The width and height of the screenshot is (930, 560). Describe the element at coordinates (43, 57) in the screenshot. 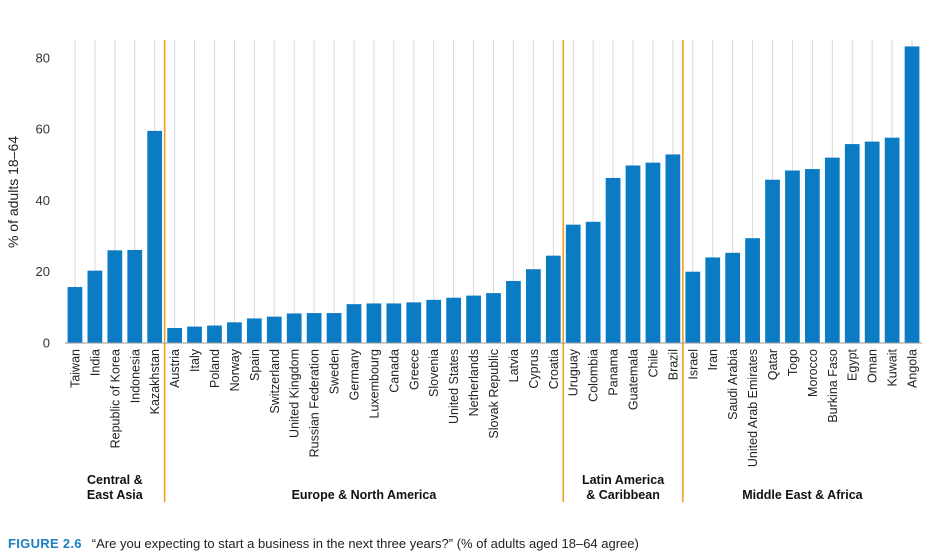

I see `y-tick-label: 80` at that location.